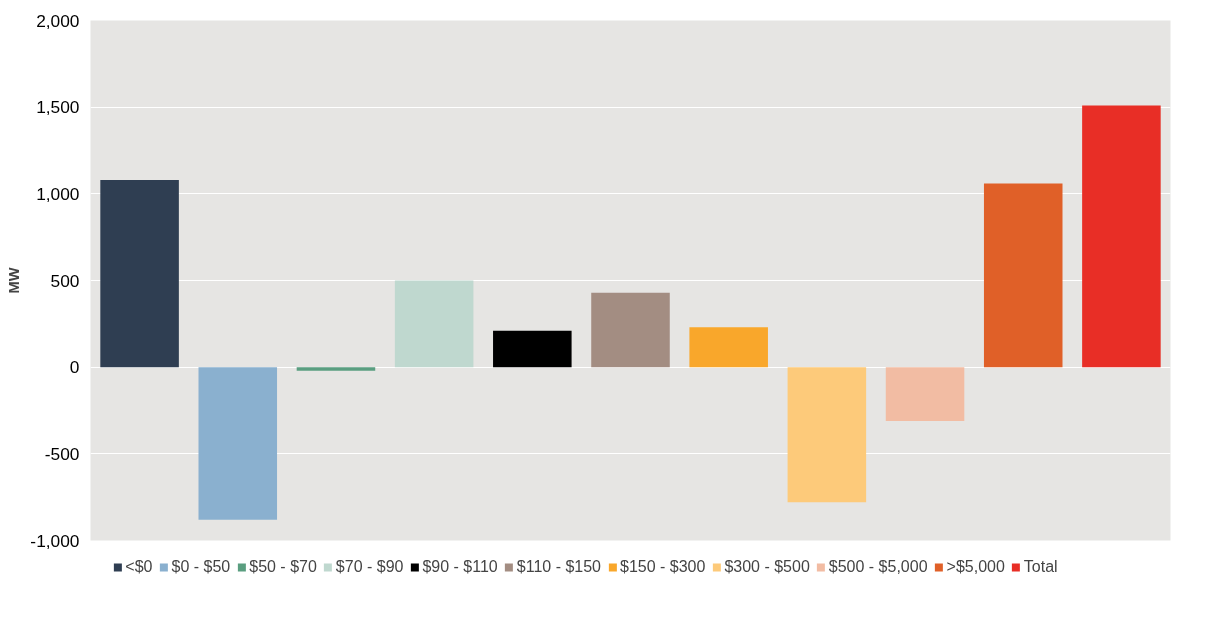 The width and height of the screenshot is (1206, 621). What do you see at coordinates (975, 567) in the screenshot?
I see `legend-label: >$5,000` at bounding box center [975, 567].